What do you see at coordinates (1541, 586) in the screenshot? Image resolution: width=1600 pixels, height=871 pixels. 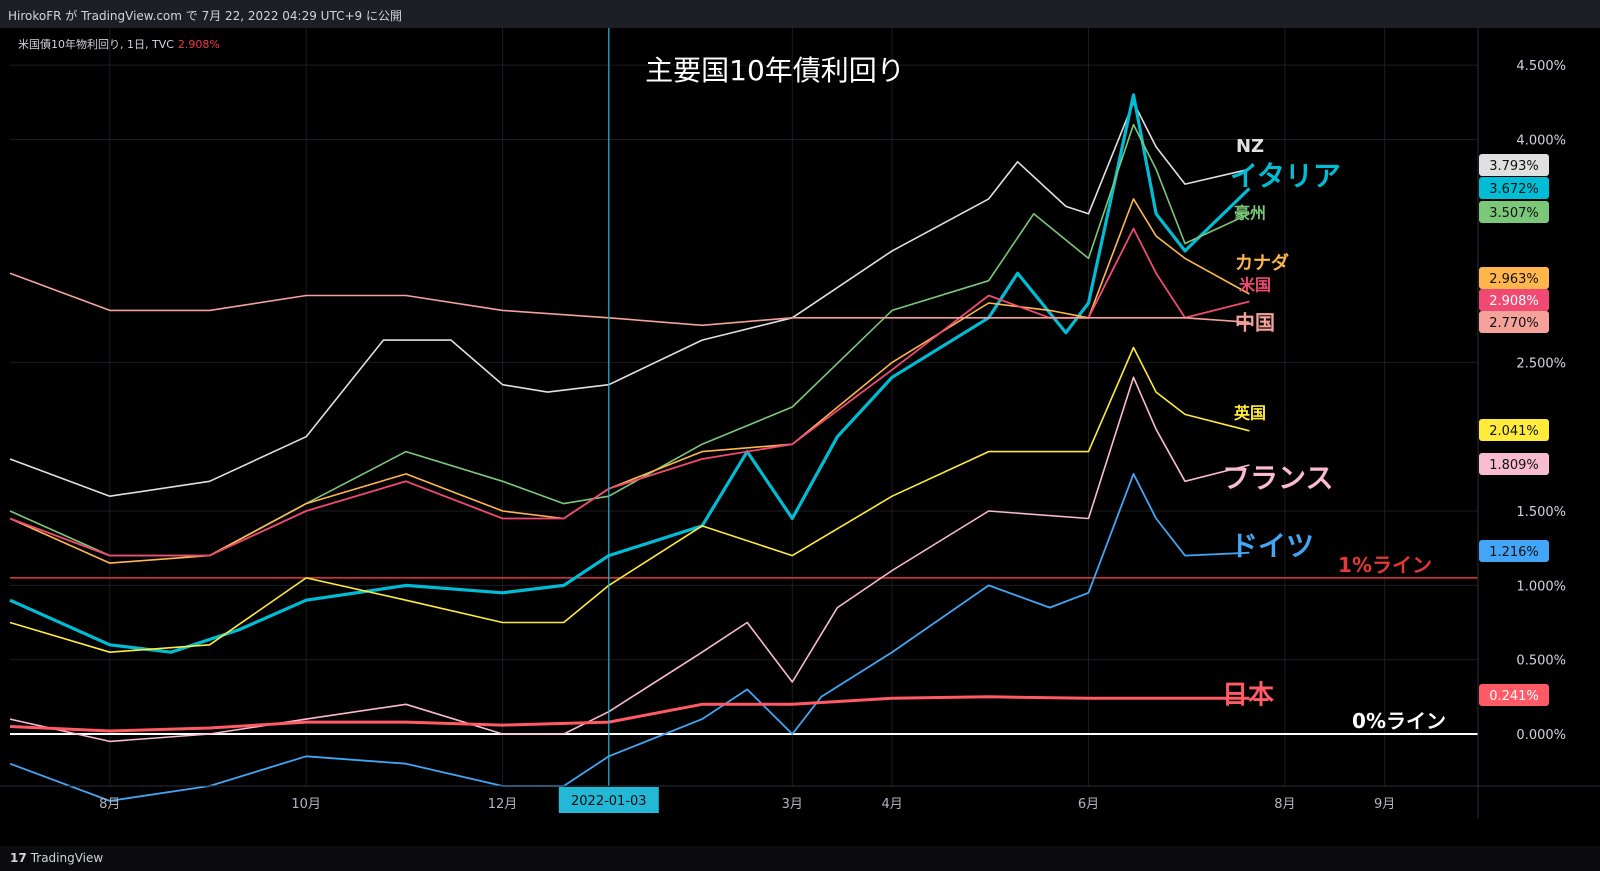 I see `y-tick-label: 1.000%` at bounding box center [1541, 586].